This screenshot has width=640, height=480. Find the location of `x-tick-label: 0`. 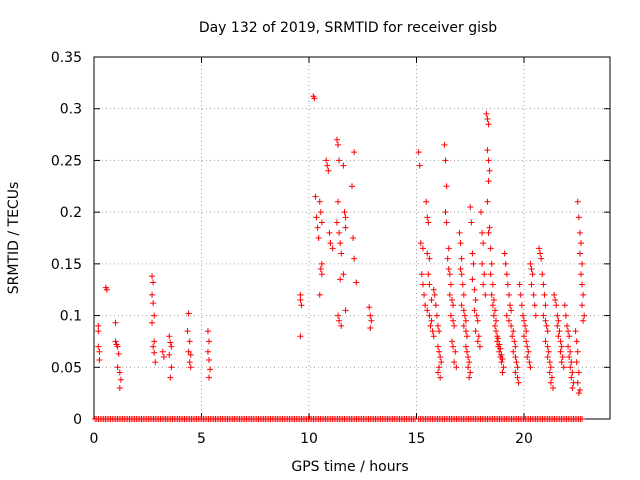

x-tick-label: 0 is located at coordinates (94, 439).